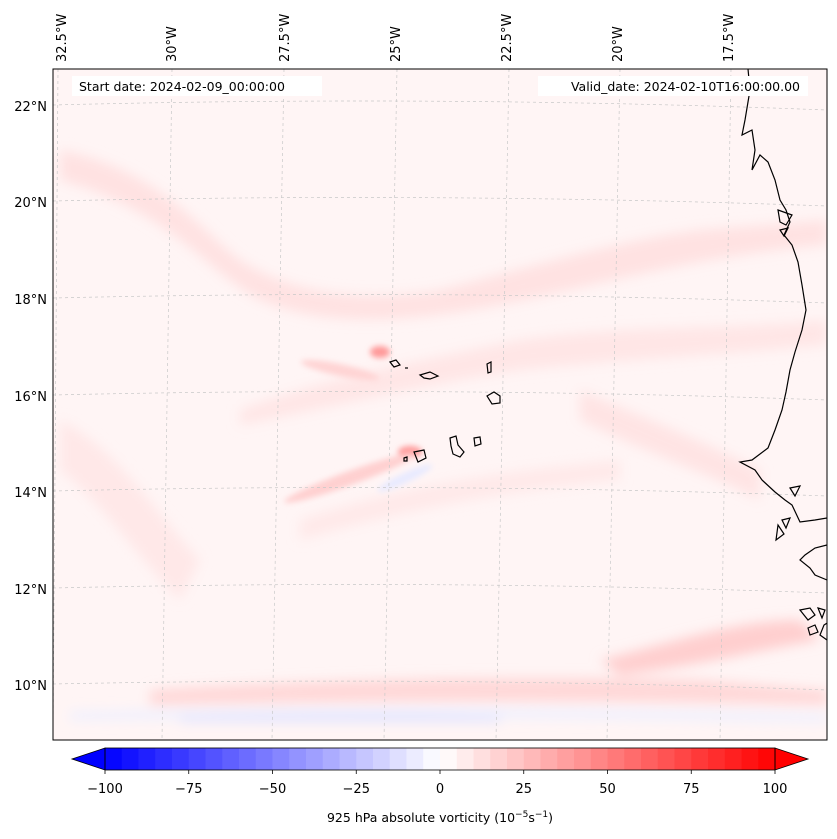 Image resolution: width=837 pixels, height=839 pixels. What do you see at coordinates (440, 817) in the screenshot?
I see `colorbar-title: 925 hPa absolute vorticity (10−5s−1)` at bounding box center [440, 817].